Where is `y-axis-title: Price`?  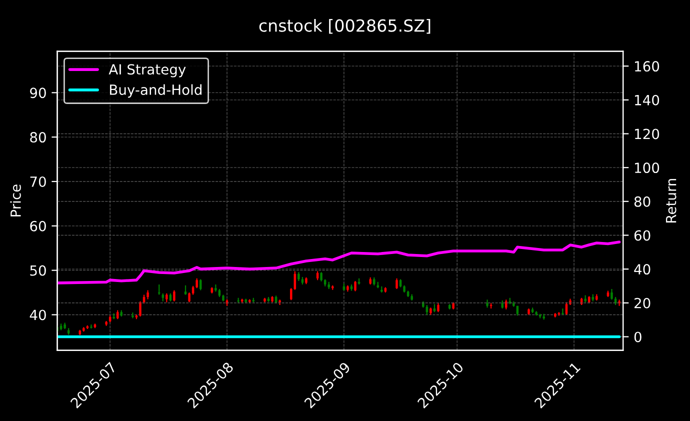 y-axis-title: Price is located at coordinates (15, 200).